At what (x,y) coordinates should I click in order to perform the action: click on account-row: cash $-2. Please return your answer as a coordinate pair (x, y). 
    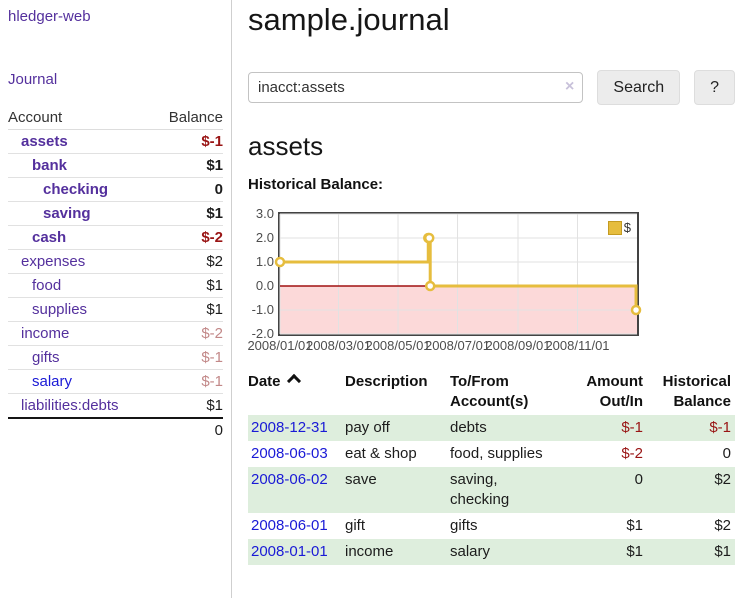
    Looking at the image, I should click on (115, 237).